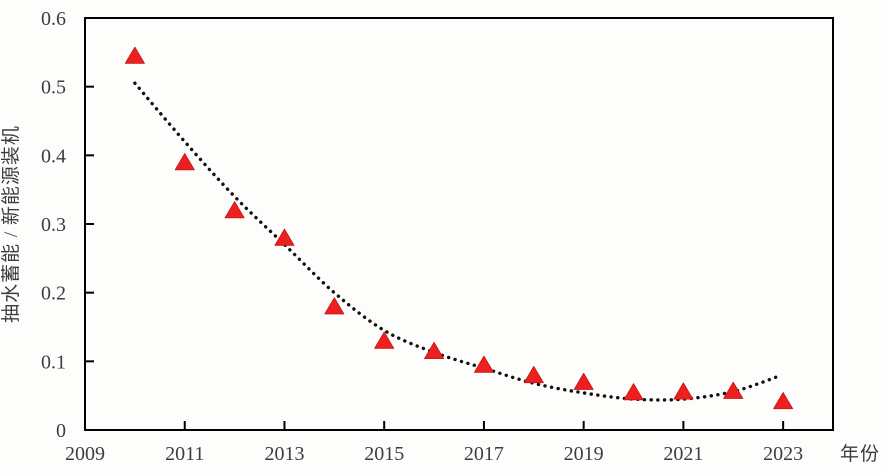 Image resolution: width=882 pixels, height=474 pixels. I want to click on y-tick-label: 0.2, so click(53, 294).